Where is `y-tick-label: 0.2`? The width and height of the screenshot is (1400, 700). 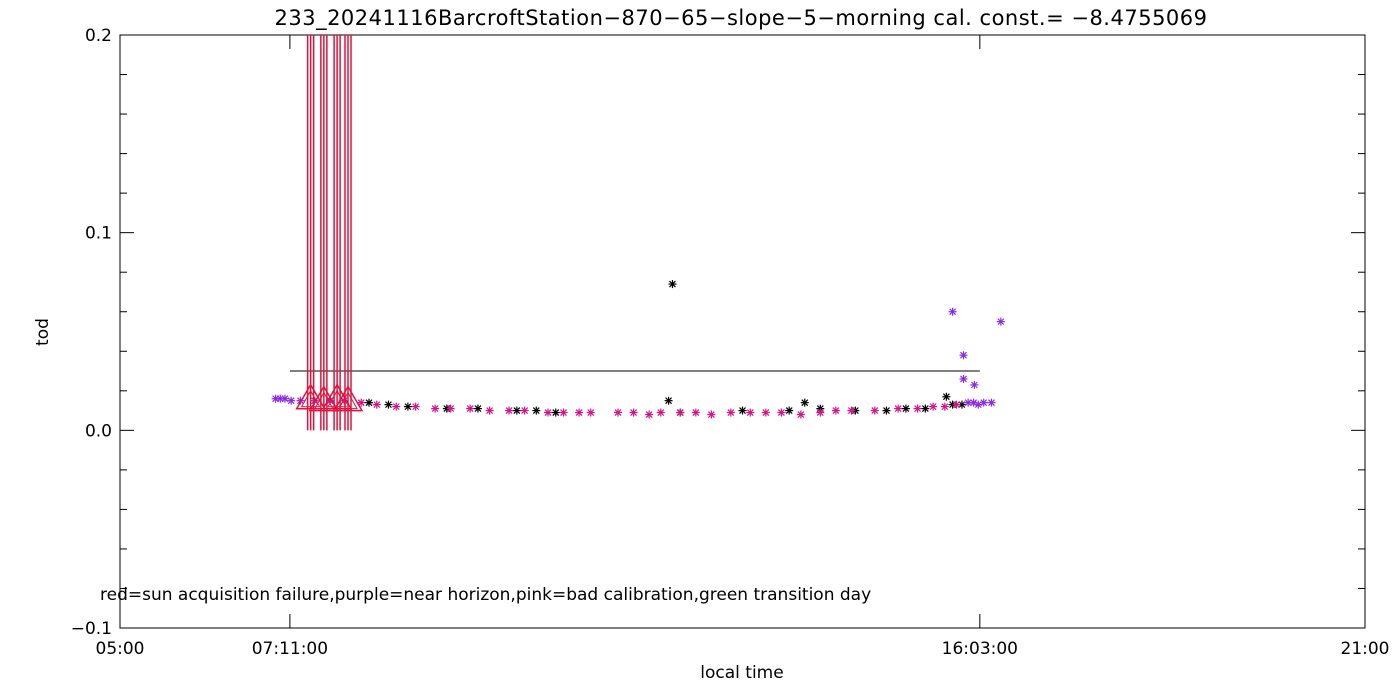 y-tick-label: 0.2 is located at coordinates (98, 36).